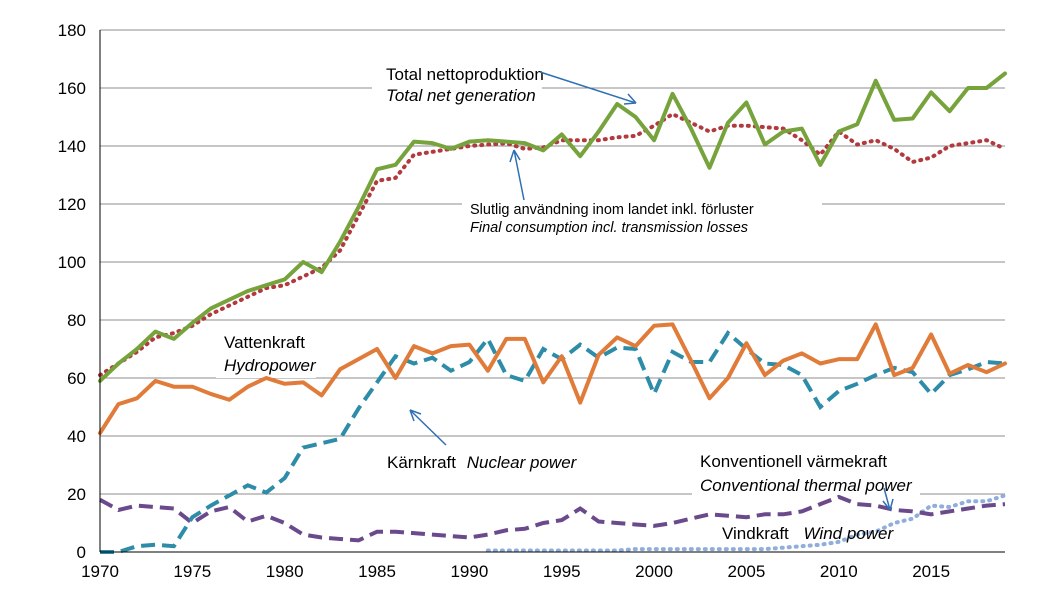 This screenshot has height=594, width=1063. I want to click on y-tick-label: 140, so click(72, 146).